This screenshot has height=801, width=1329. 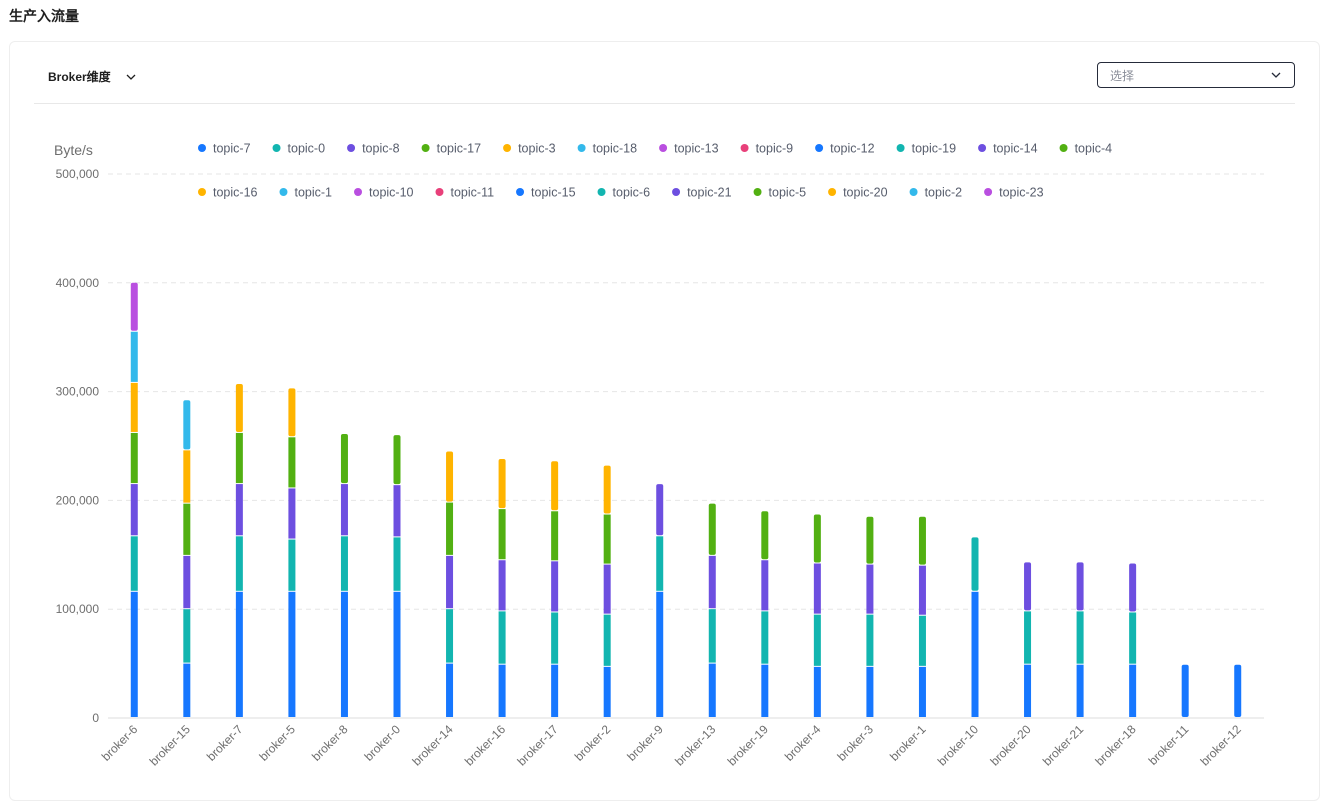 I want to click on legend-item: topic-10, so click(x=384, y=193).